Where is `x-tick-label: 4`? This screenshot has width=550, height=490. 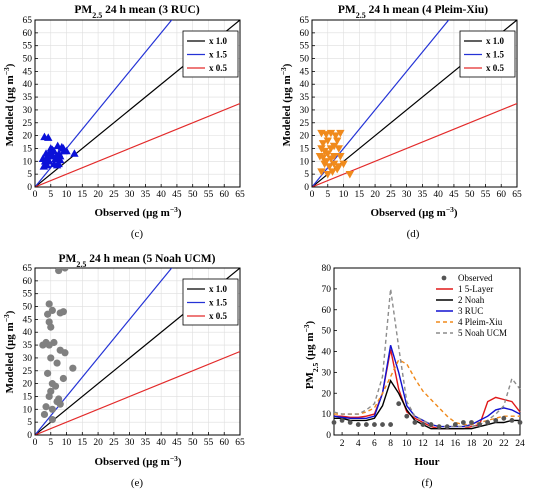
x-tick-label: 4 is located at coordinates (358, 444).